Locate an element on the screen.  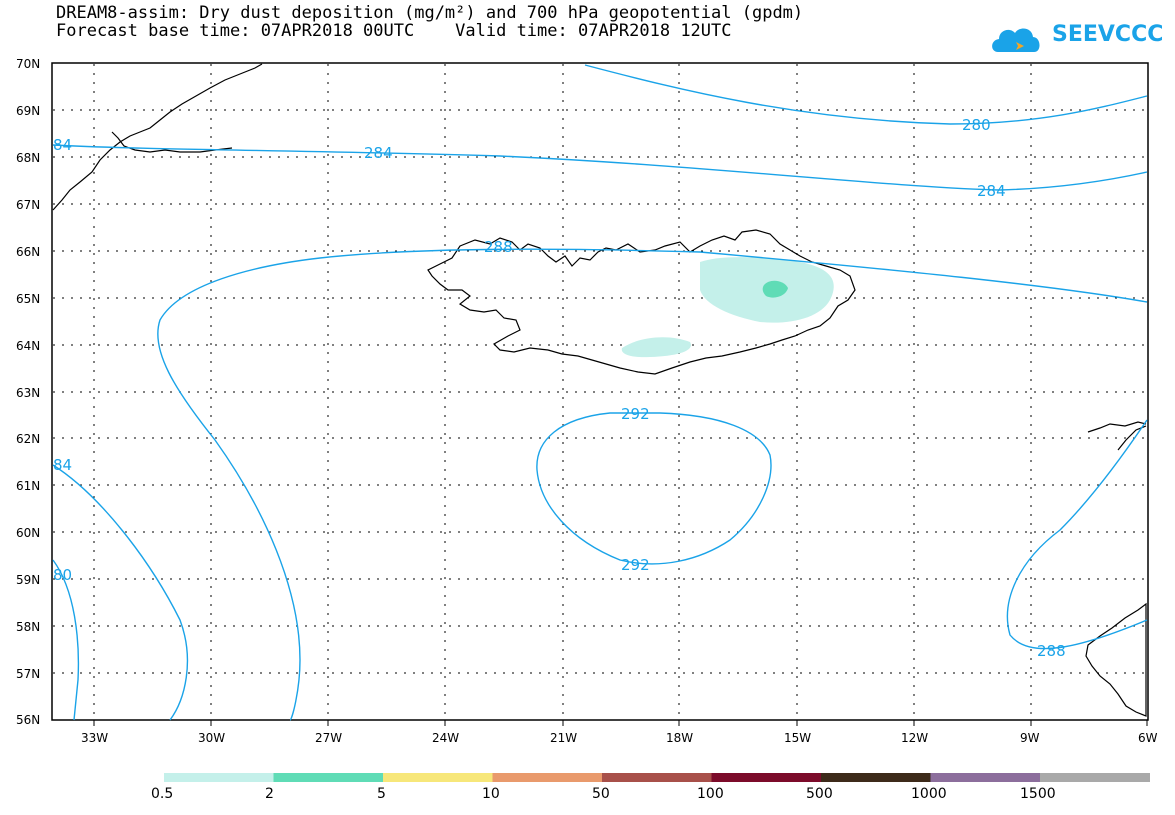
legend-label: 50 is located at coordinates (601, 794).